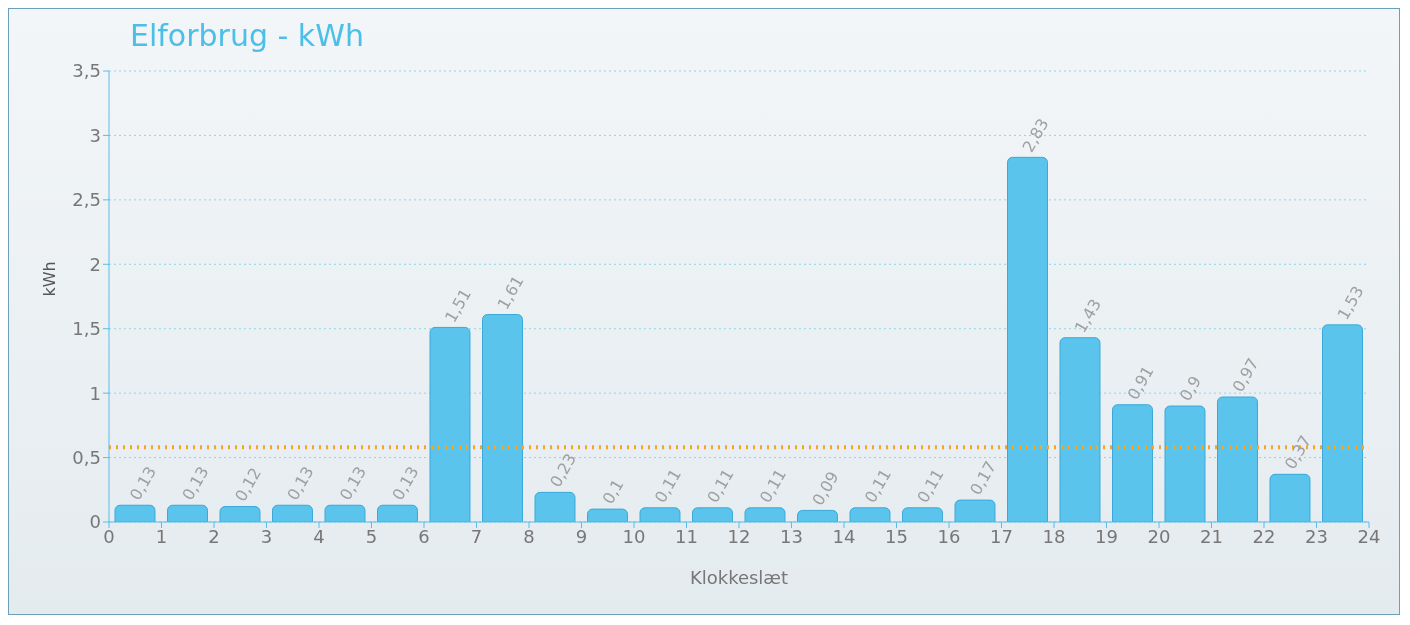 This screenshot has width=1410, height=625. Describe the element at coordinates (739, 536) in the screenshot. I see `x-tick-label: 12` at that location.